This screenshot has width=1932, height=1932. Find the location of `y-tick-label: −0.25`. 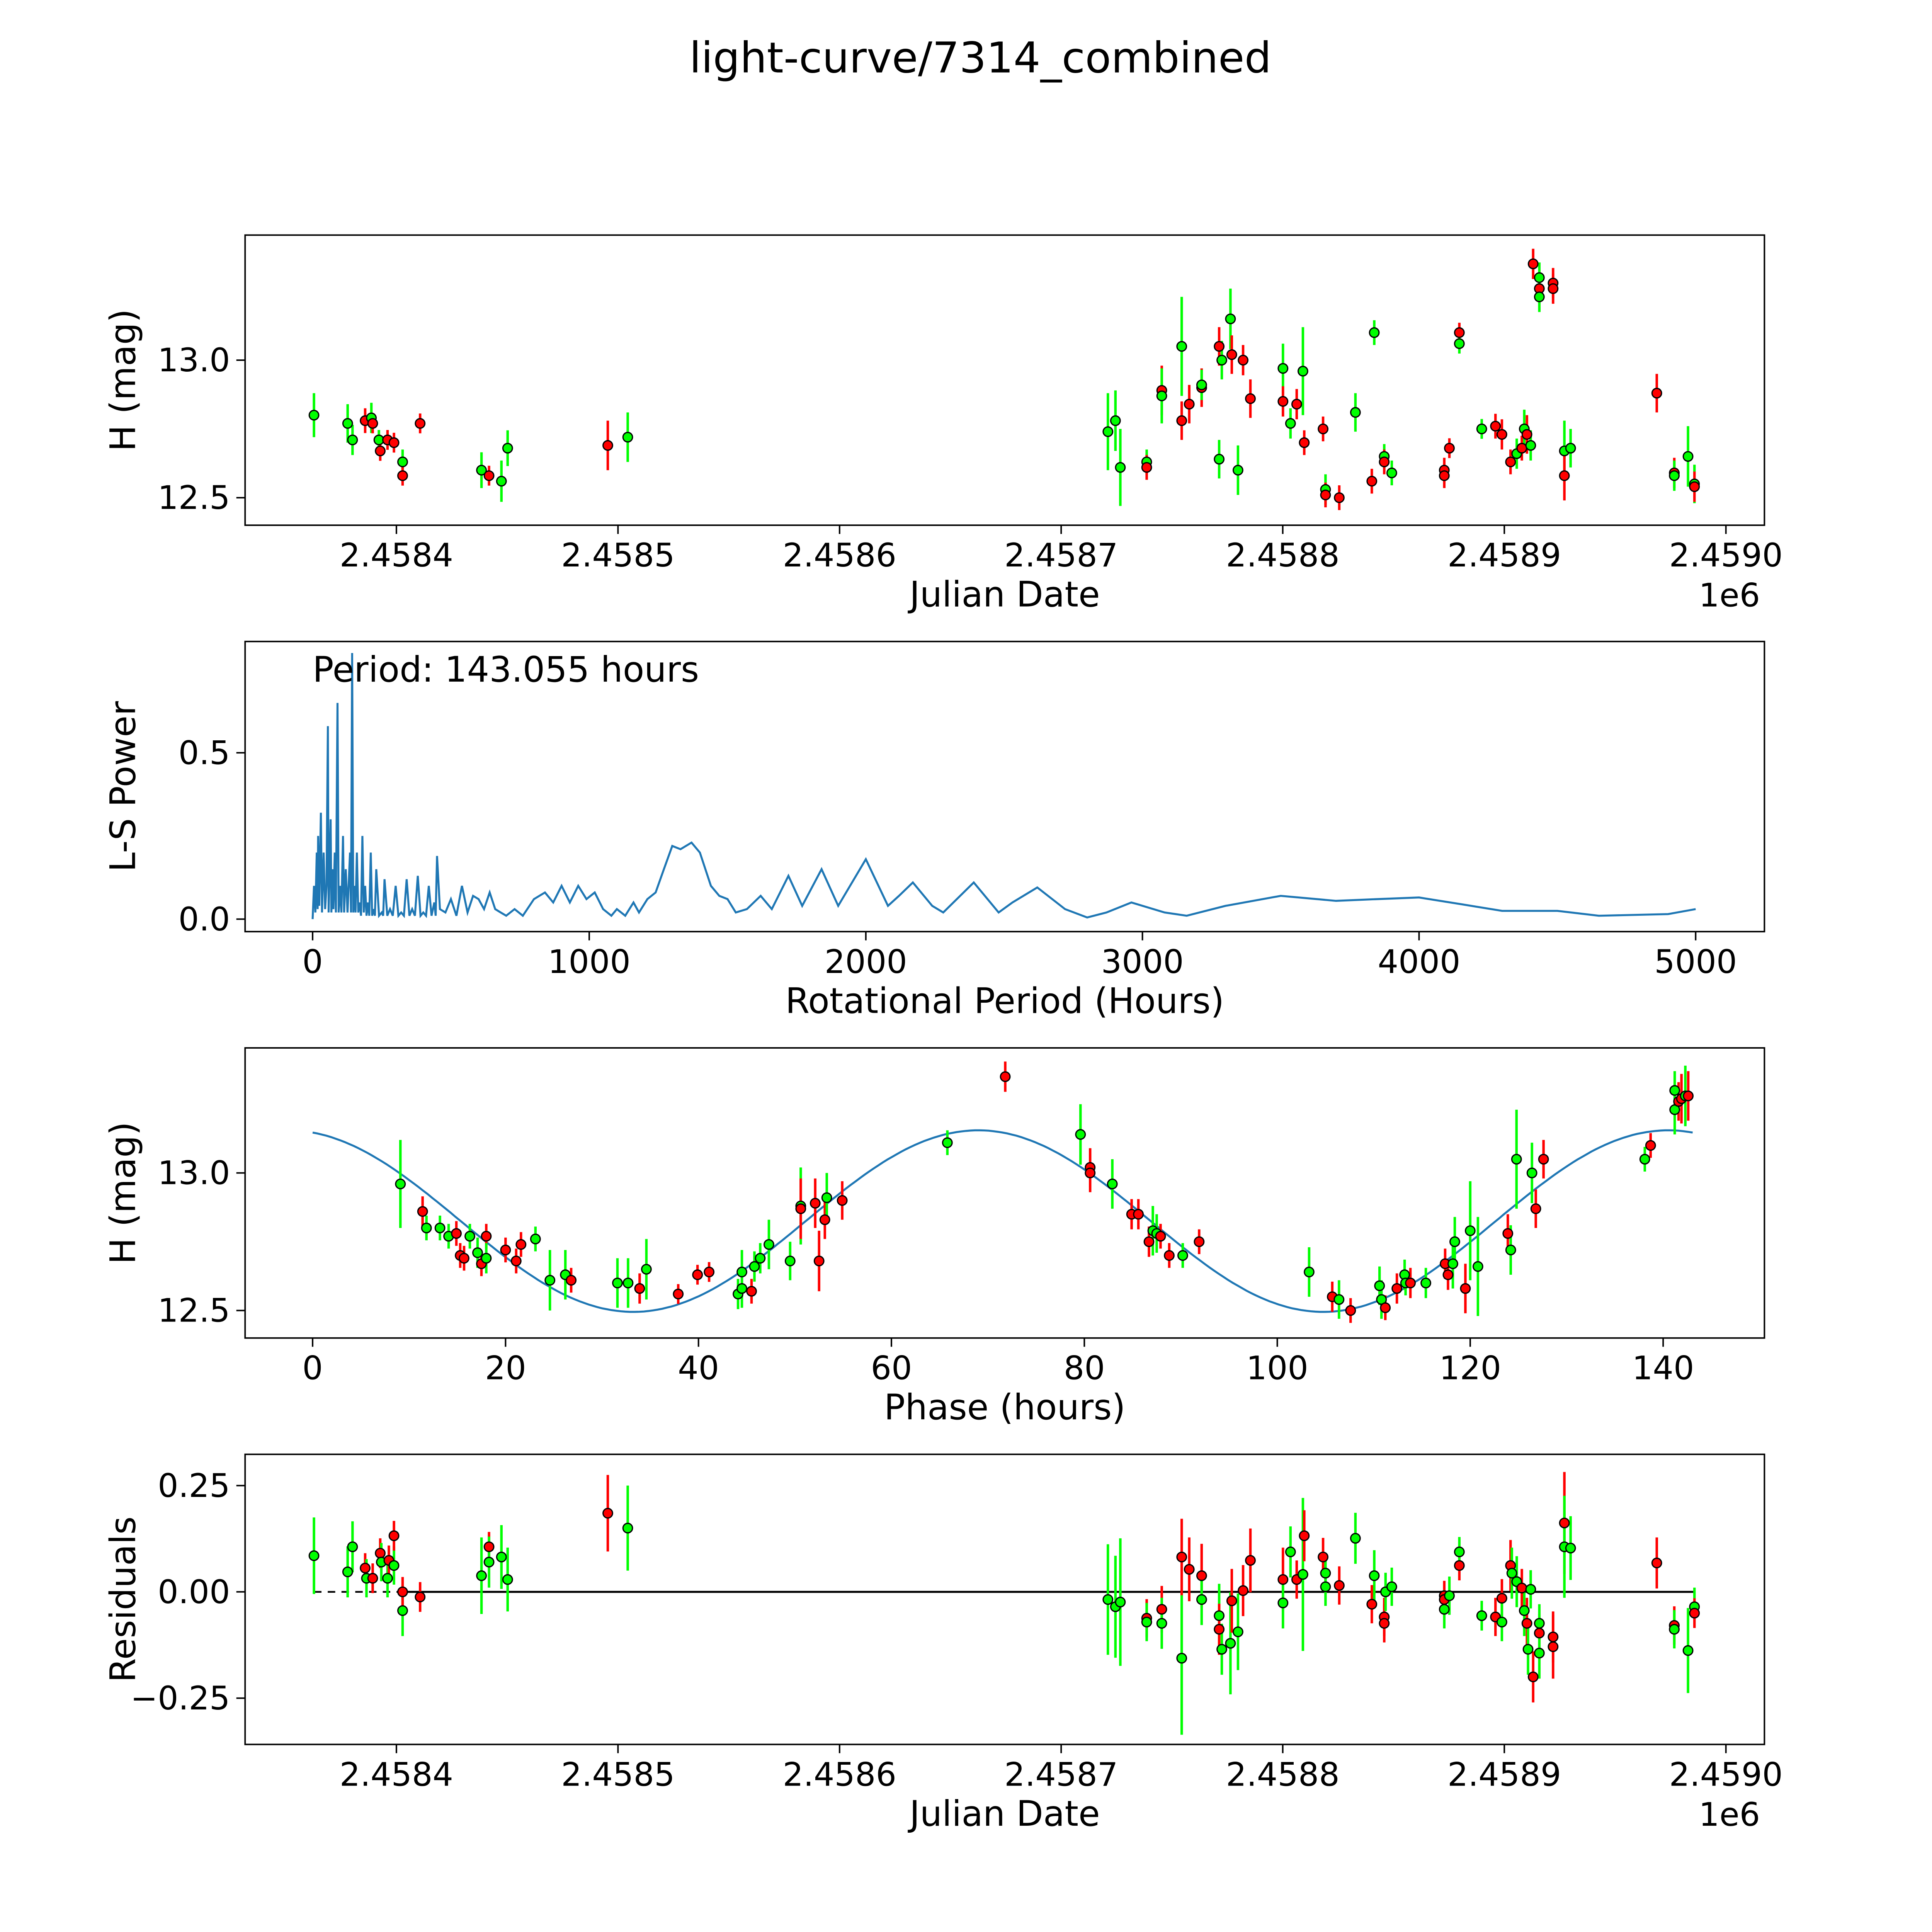

y-tick-label: −0.25 is located at coordinates (181, 1698).